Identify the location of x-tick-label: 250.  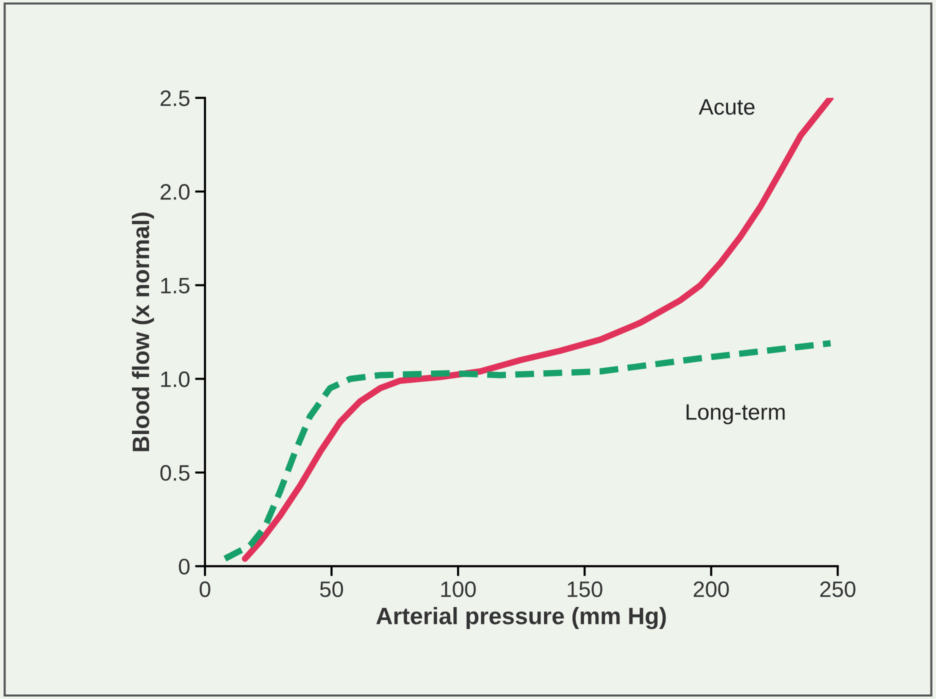
(838, 589).